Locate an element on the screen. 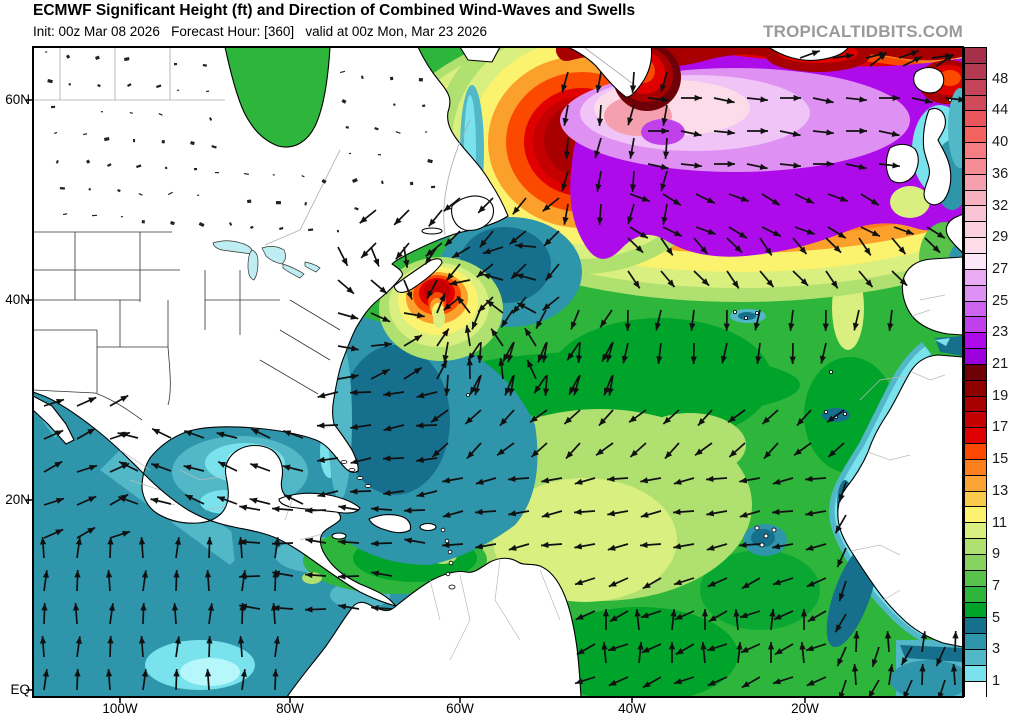 The image size is (1024, 724). colorbar-label: 11 is located at coordinates (1000, 522).